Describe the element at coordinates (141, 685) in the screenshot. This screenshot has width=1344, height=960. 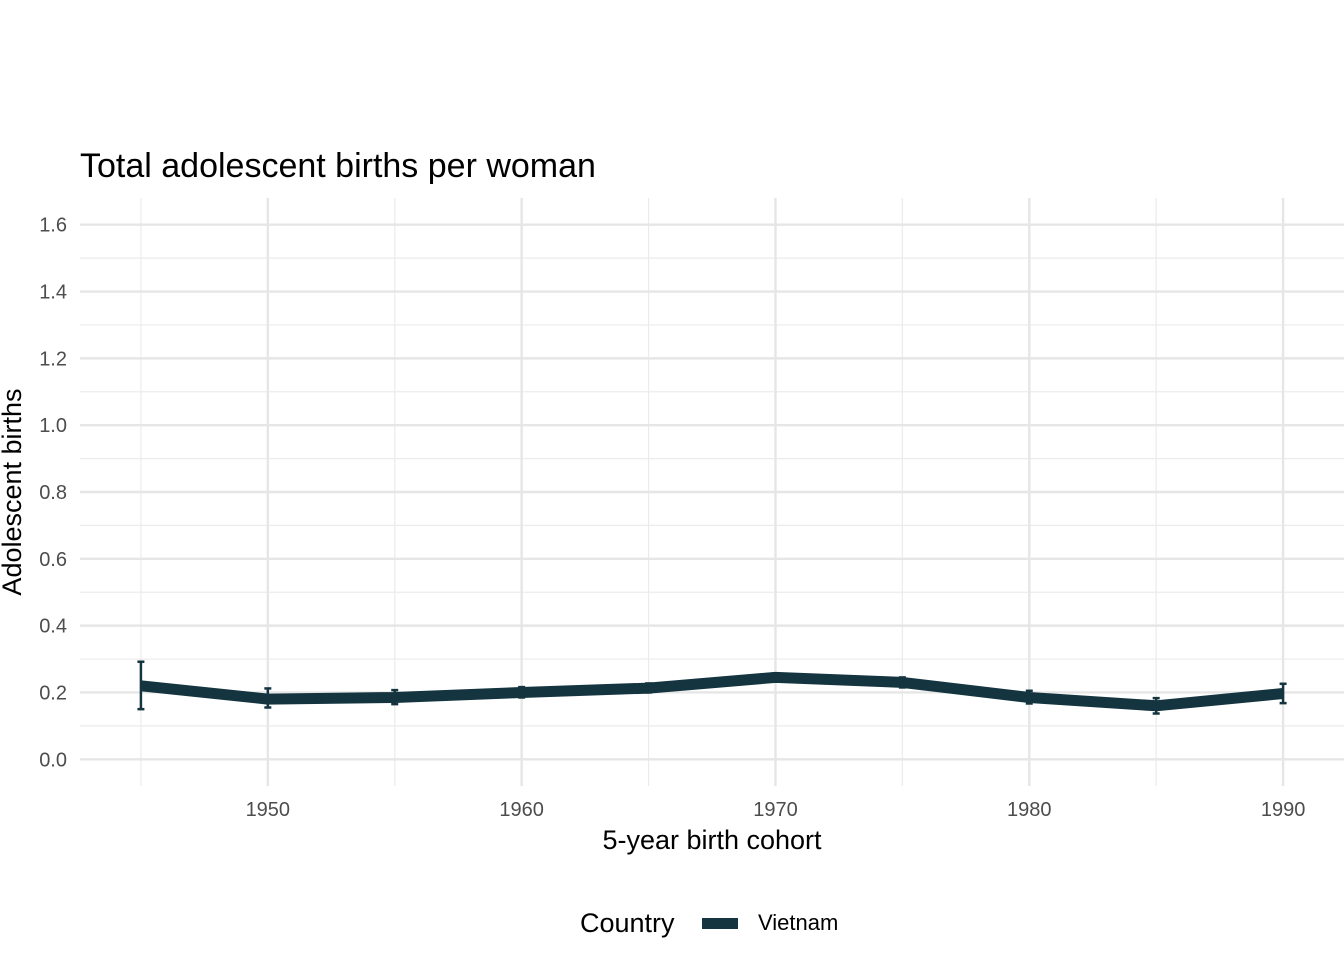
I see `error-bar` at that location.